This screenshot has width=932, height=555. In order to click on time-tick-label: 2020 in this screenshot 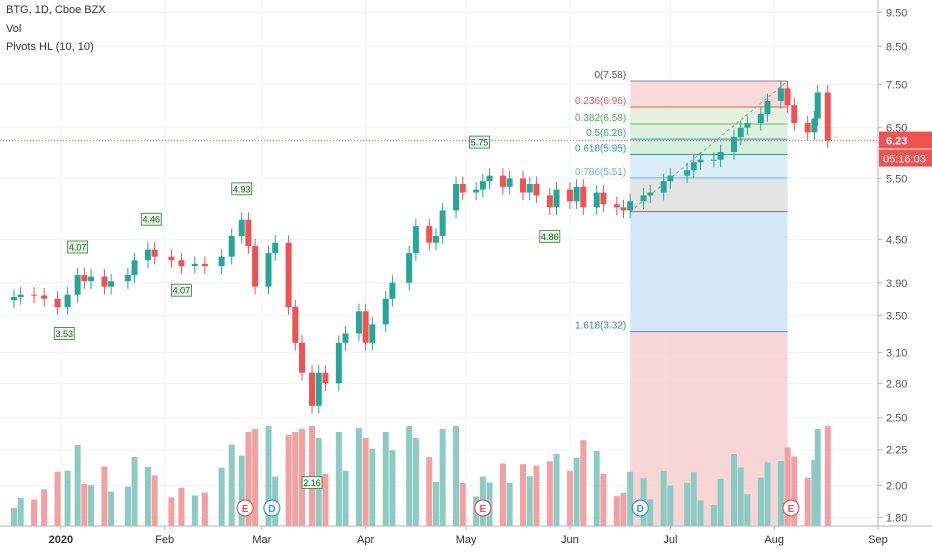, I will do `click(61, 540)`.